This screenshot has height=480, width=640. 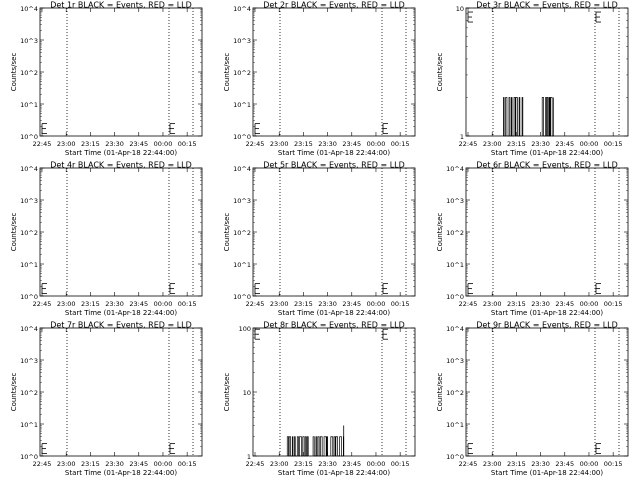 I want to click on chart-title: Det 1r BLACK = Events, RED = LLD, so click(x=121, y=5).